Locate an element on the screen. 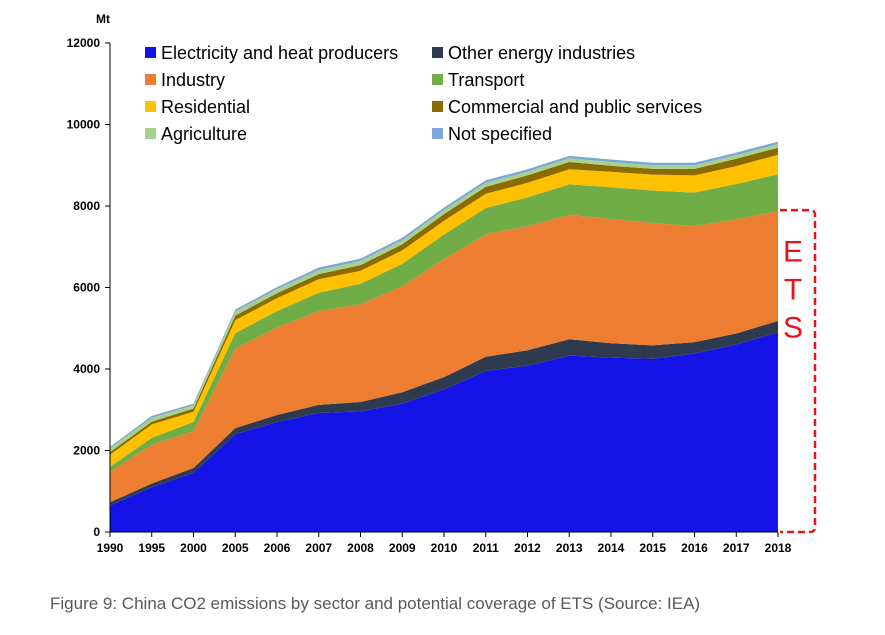  x-tick-label: 2013 is located at coordinates (569, 548).